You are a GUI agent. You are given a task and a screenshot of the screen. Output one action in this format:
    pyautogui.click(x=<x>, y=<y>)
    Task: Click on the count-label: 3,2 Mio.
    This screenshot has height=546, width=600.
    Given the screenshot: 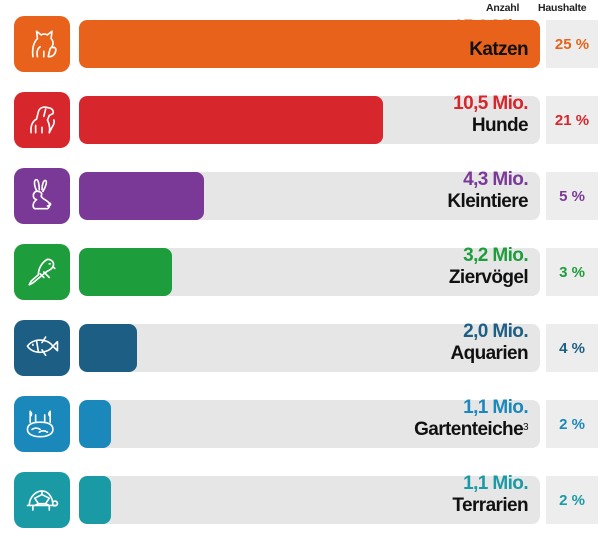 What is the action you would take?
    pyautogui.click(x=495, y=255)
    